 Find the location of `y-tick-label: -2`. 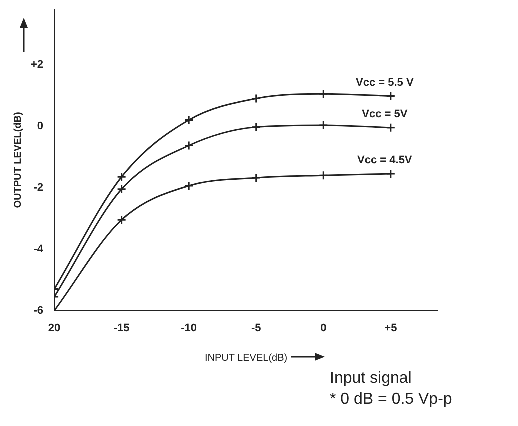

y-tick-label: -2 is located at coordinates (39, 188).